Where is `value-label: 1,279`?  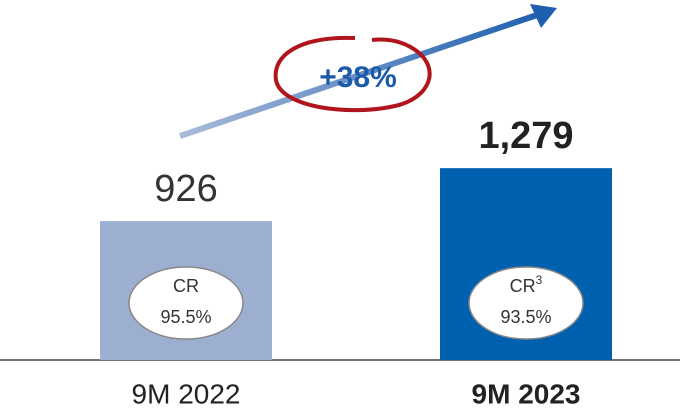
value-label: 1,279 is located at coordinates (525, 136).